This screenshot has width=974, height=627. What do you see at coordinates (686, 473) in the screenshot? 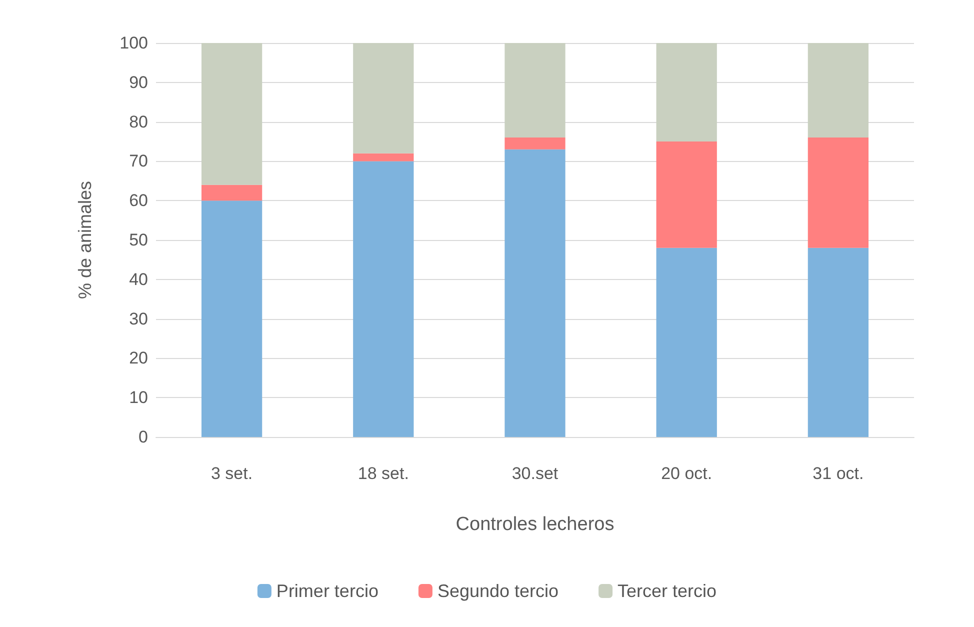
I see `x-tick-label: 20 oct.` at bounding box center [686, 473].